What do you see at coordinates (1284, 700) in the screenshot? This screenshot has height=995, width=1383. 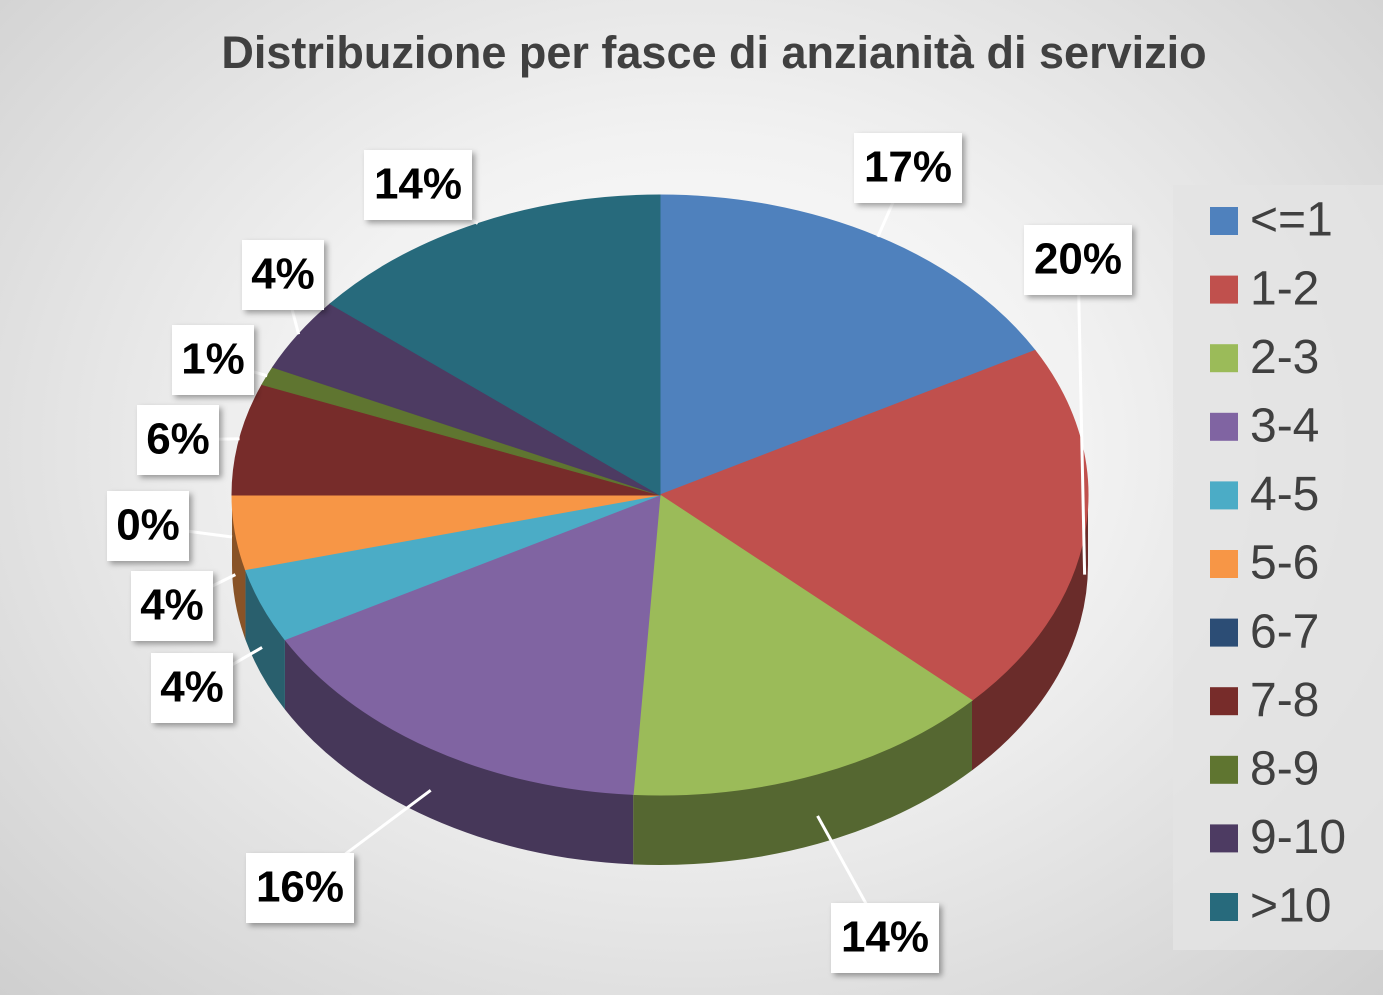 I see `legend-label: 7-8` at bounding box center [1284, 700].